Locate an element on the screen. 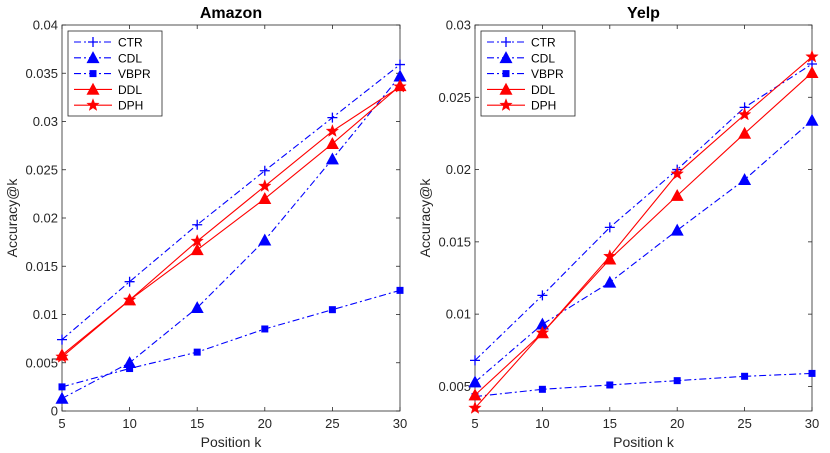  y-tick-label: 0.04 is located at coordinates (45, 25).